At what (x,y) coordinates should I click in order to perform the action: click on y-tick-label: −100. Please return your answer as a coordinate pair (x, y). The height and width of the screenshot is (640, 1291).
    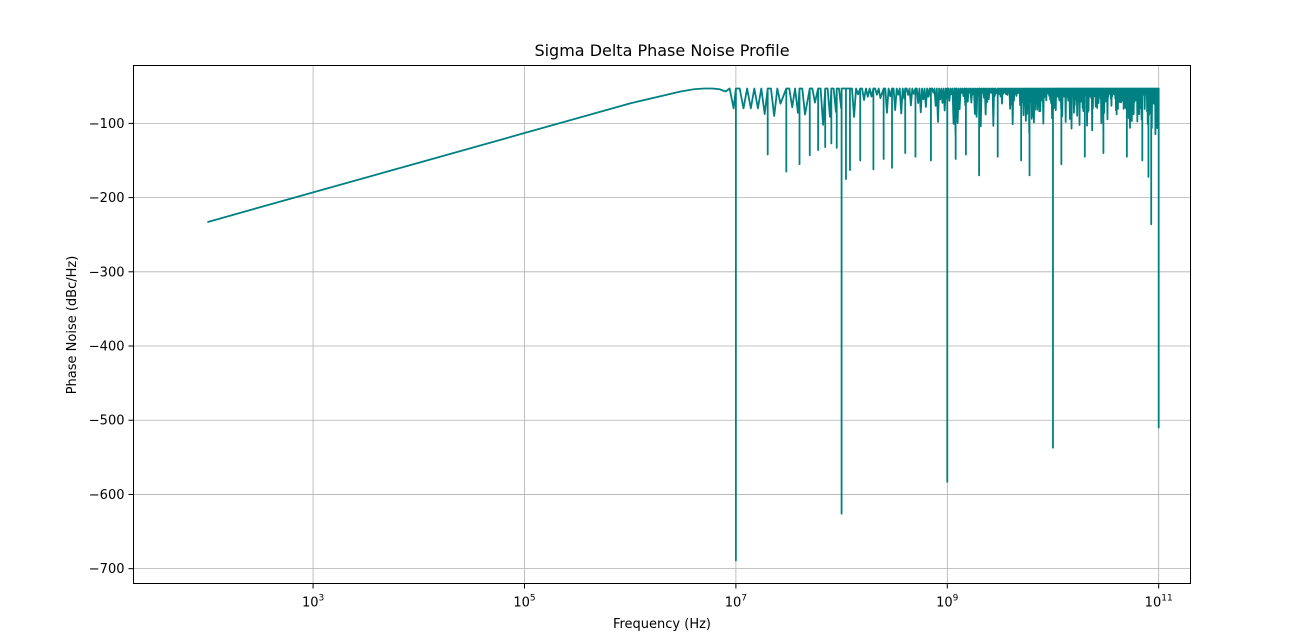
    Looking at the image, I should click on (107, 124).